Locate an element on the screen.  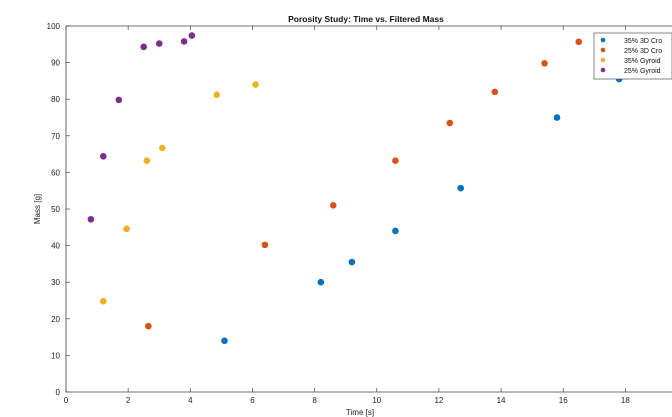
legend: 35% 3D Cro 25% 3D Cro 35% Gyroid 25% Gyroid is located at coordinates (632, 56).